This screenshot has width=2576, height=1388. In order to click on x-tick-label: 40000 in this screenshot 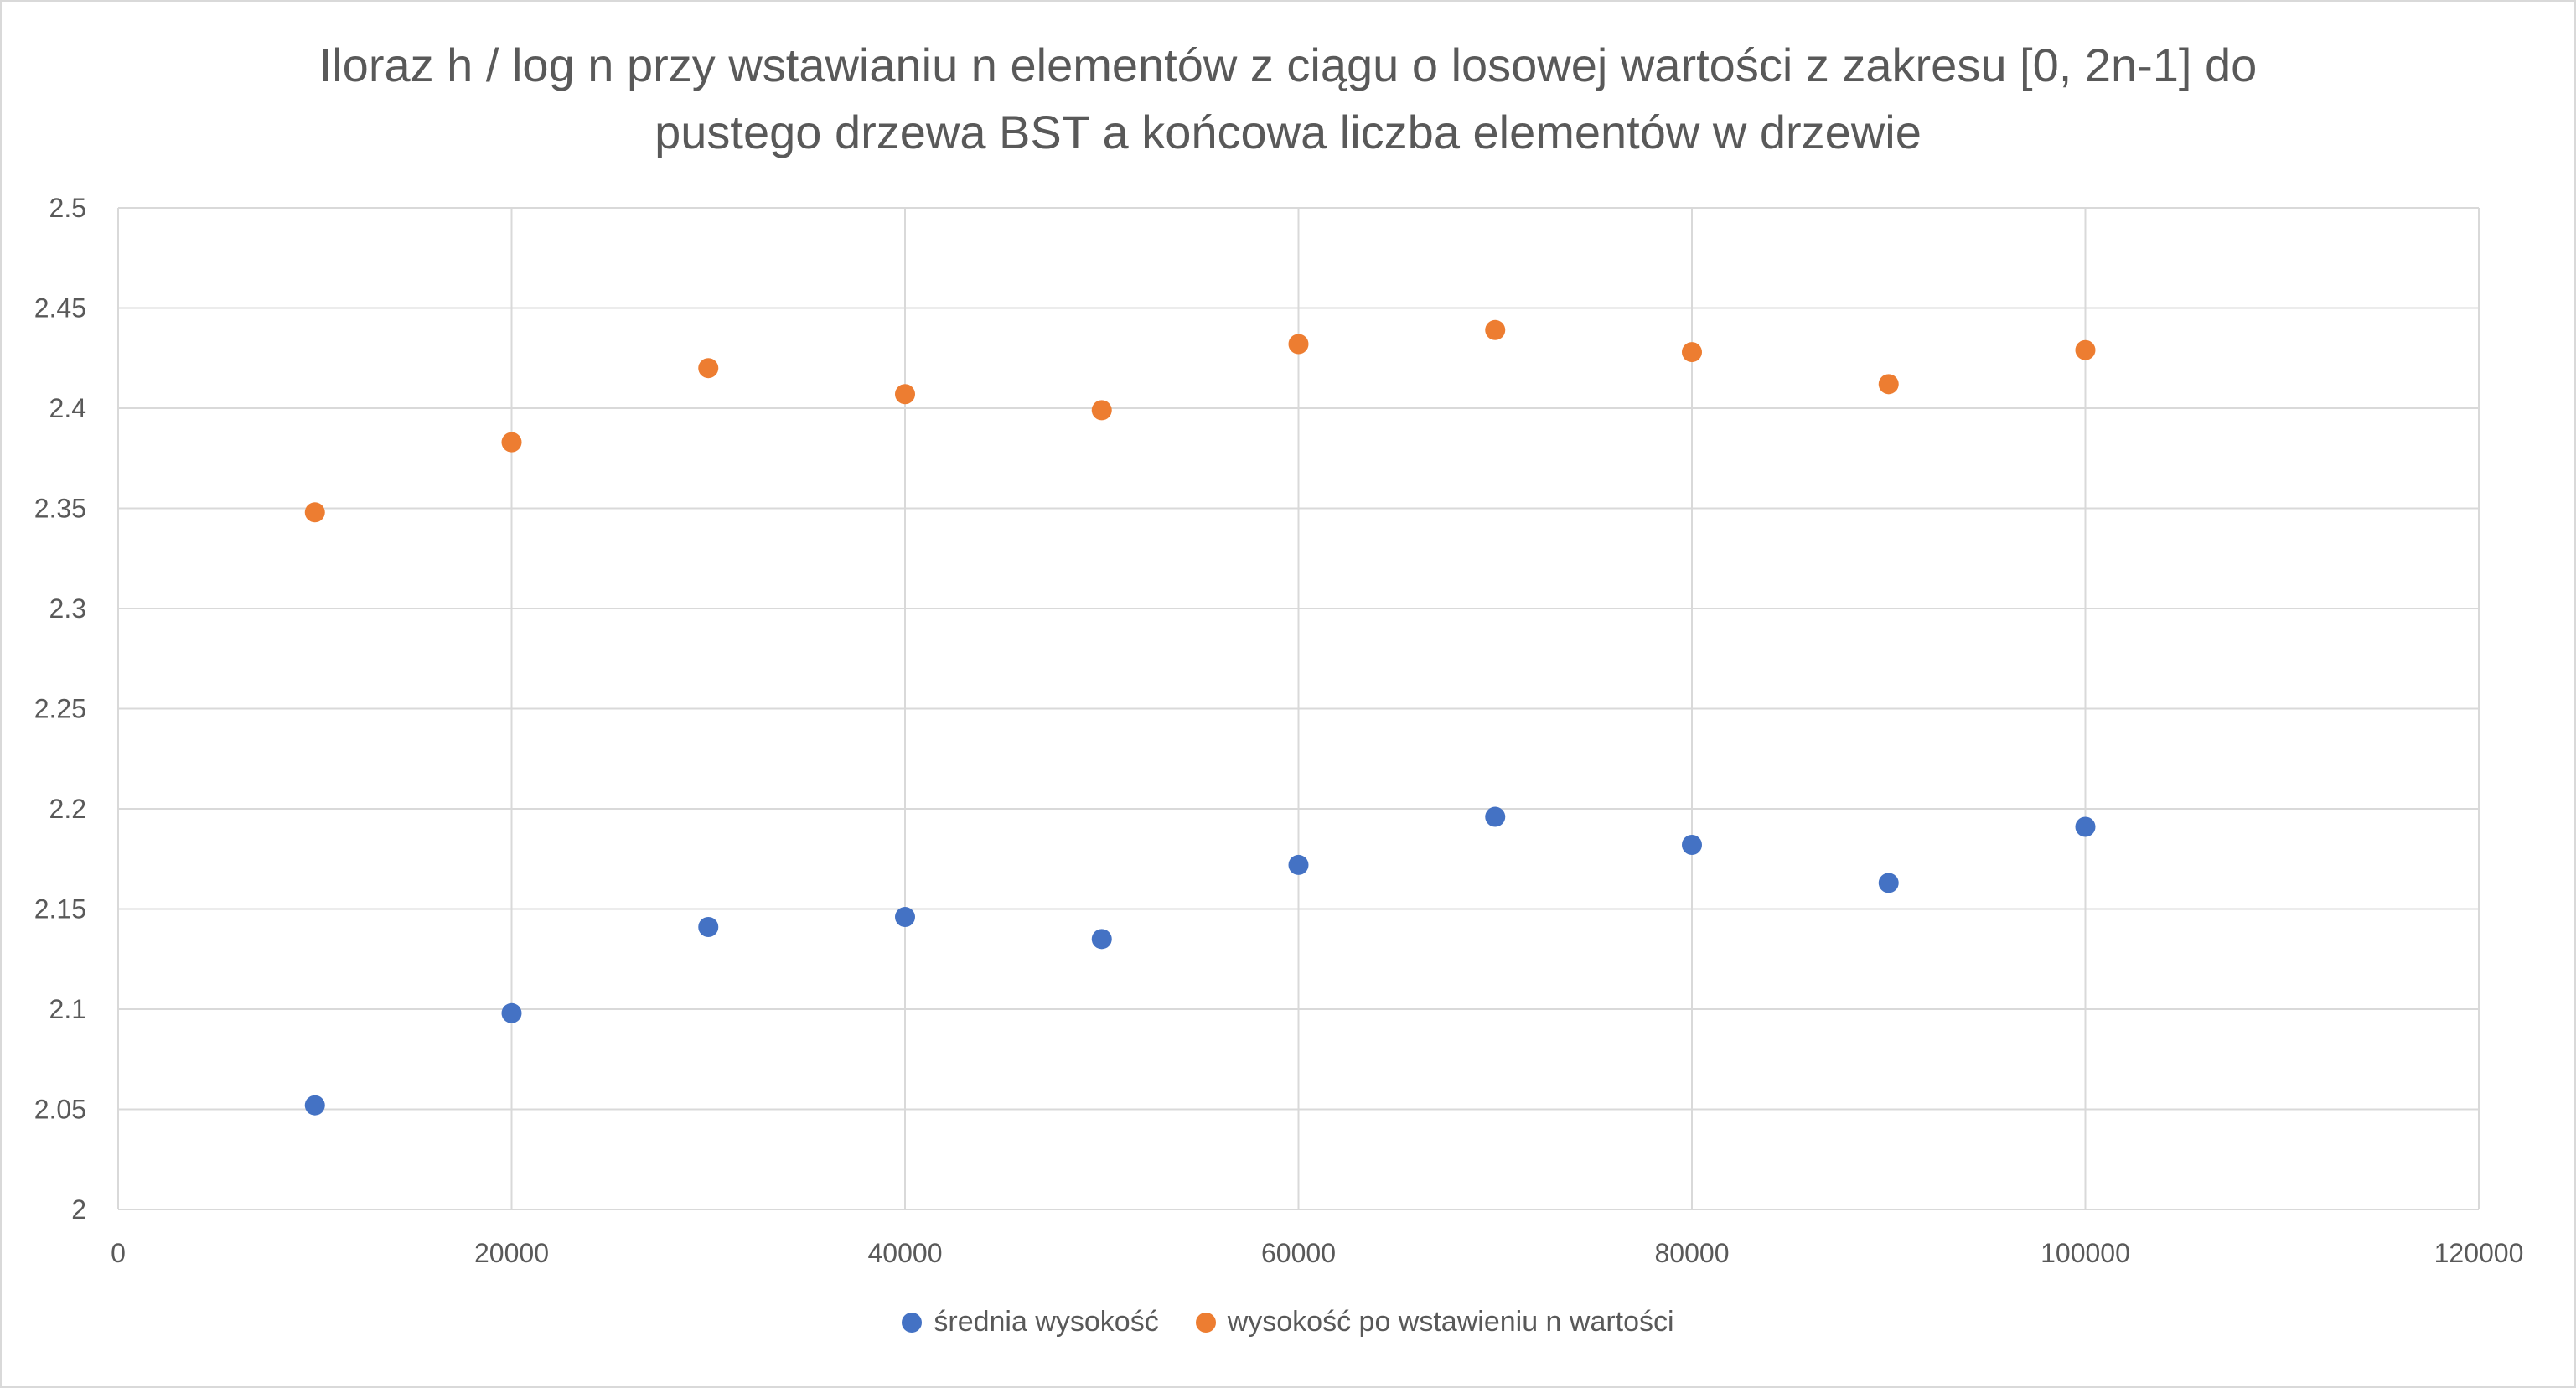, I will do `click(905, 1253)`.